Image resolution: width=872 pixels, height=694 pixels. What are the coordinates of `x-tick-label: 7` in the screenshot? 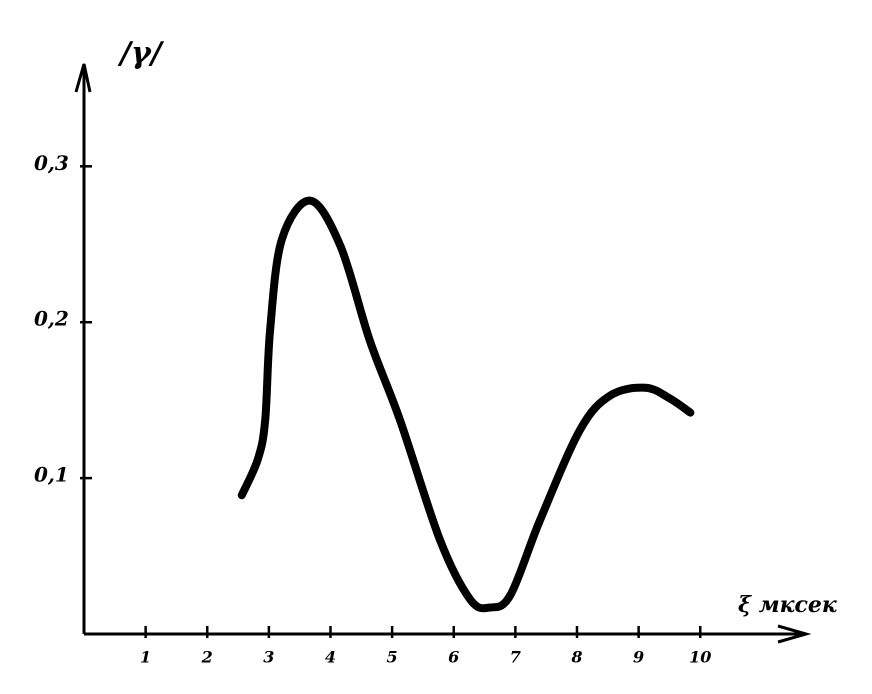 It's located at (515, 657).